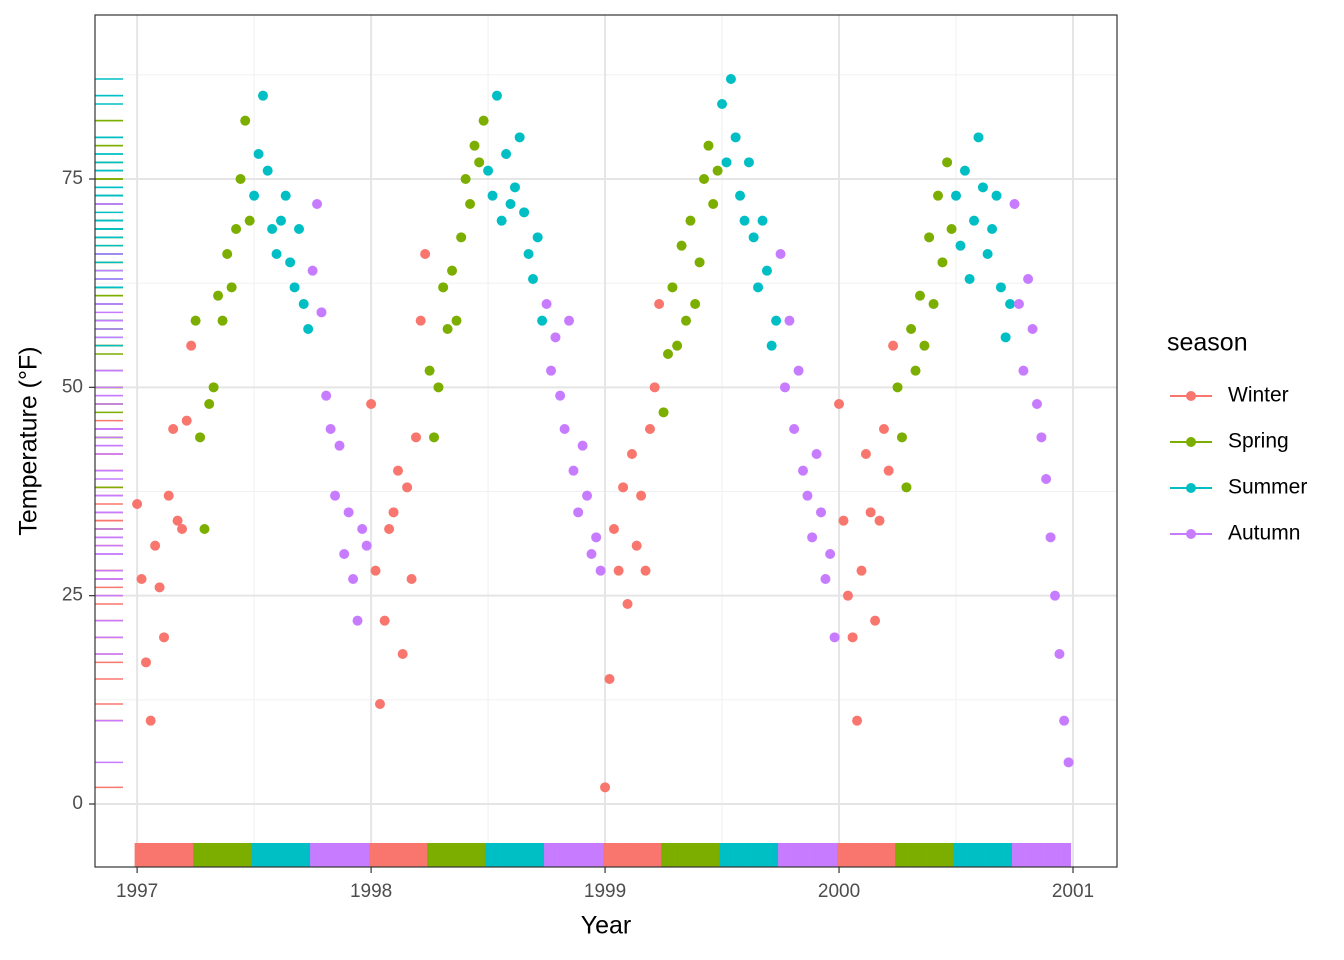  What do you see at coordinates (839, 891) in the screenshot?
I see `x-tick-label: 2000` at bounding box center [839, 891].